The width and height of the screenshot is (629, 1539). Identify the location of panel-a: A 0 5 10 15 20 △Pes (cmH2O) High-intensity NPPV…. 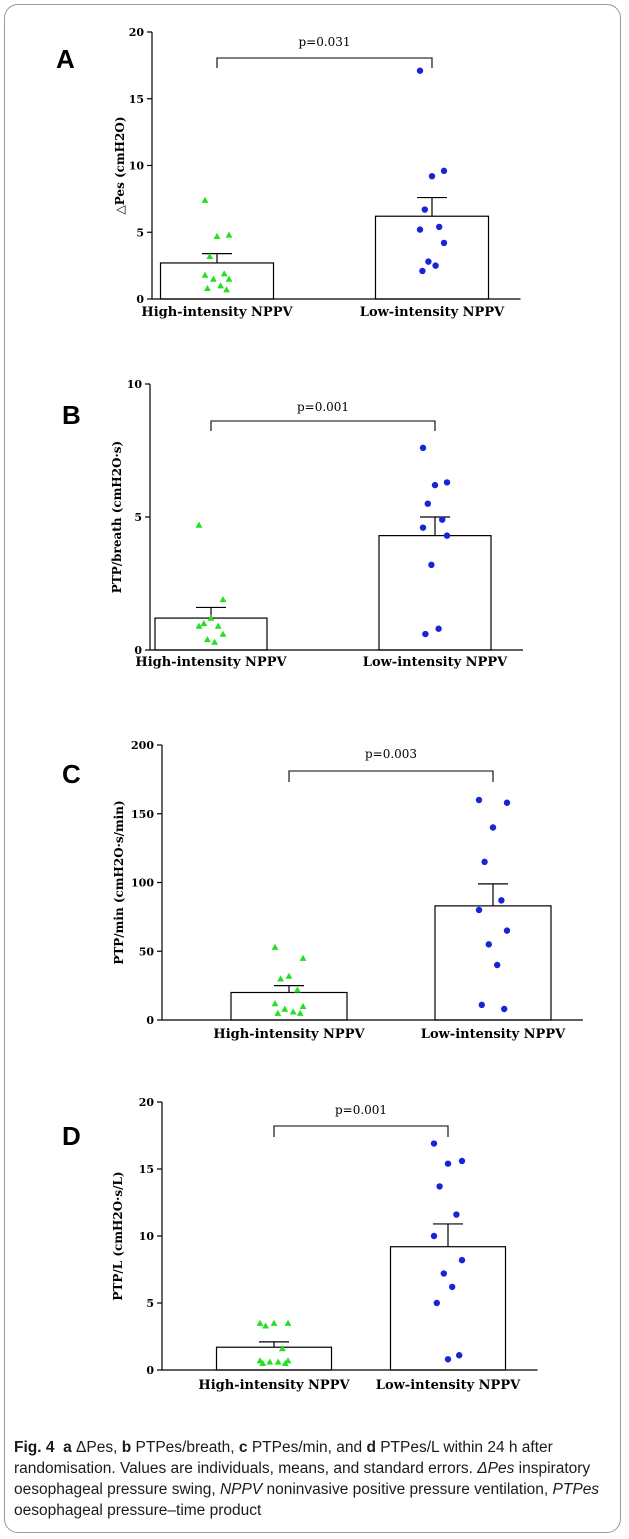
(288, 173).